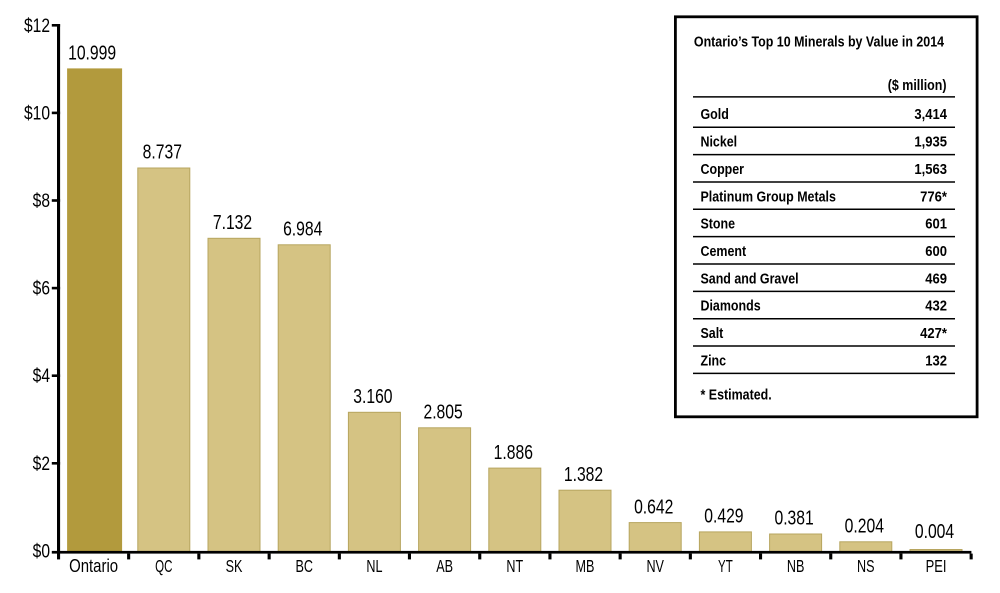  What do you see at coordinates (234, 567) in the screenshot?
I see `svg-text: SK` at bounding box center [234, 567].